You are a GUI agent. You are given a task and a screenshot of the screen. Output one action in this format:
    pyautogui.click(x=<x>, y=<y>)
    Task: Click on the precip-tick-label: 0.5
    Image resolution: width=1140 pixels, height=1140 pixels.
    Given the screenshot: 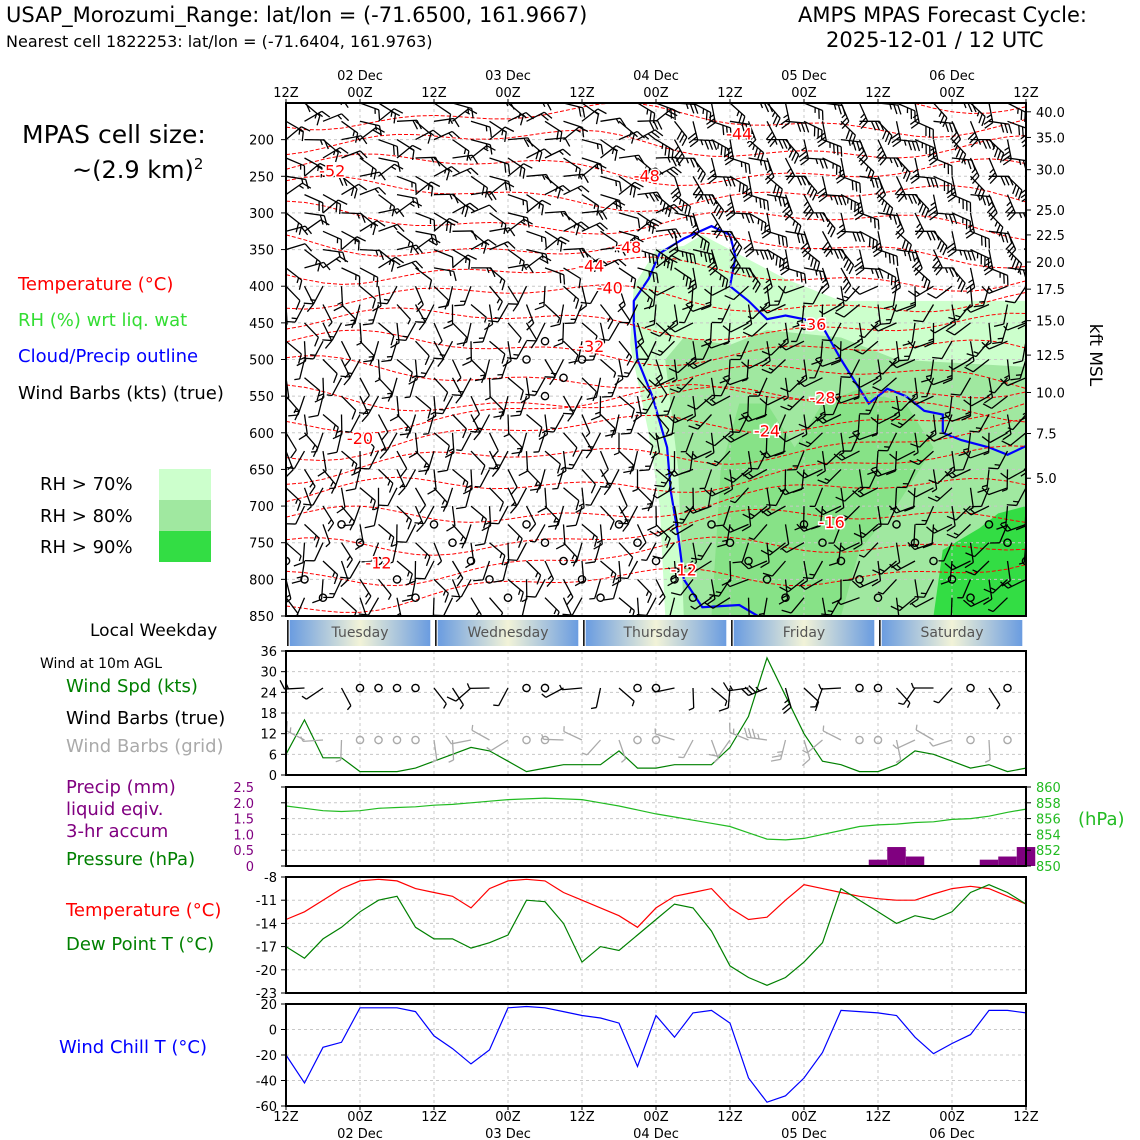 What is the action you would take?
    pyautogui.click(x=243, y=851)
    